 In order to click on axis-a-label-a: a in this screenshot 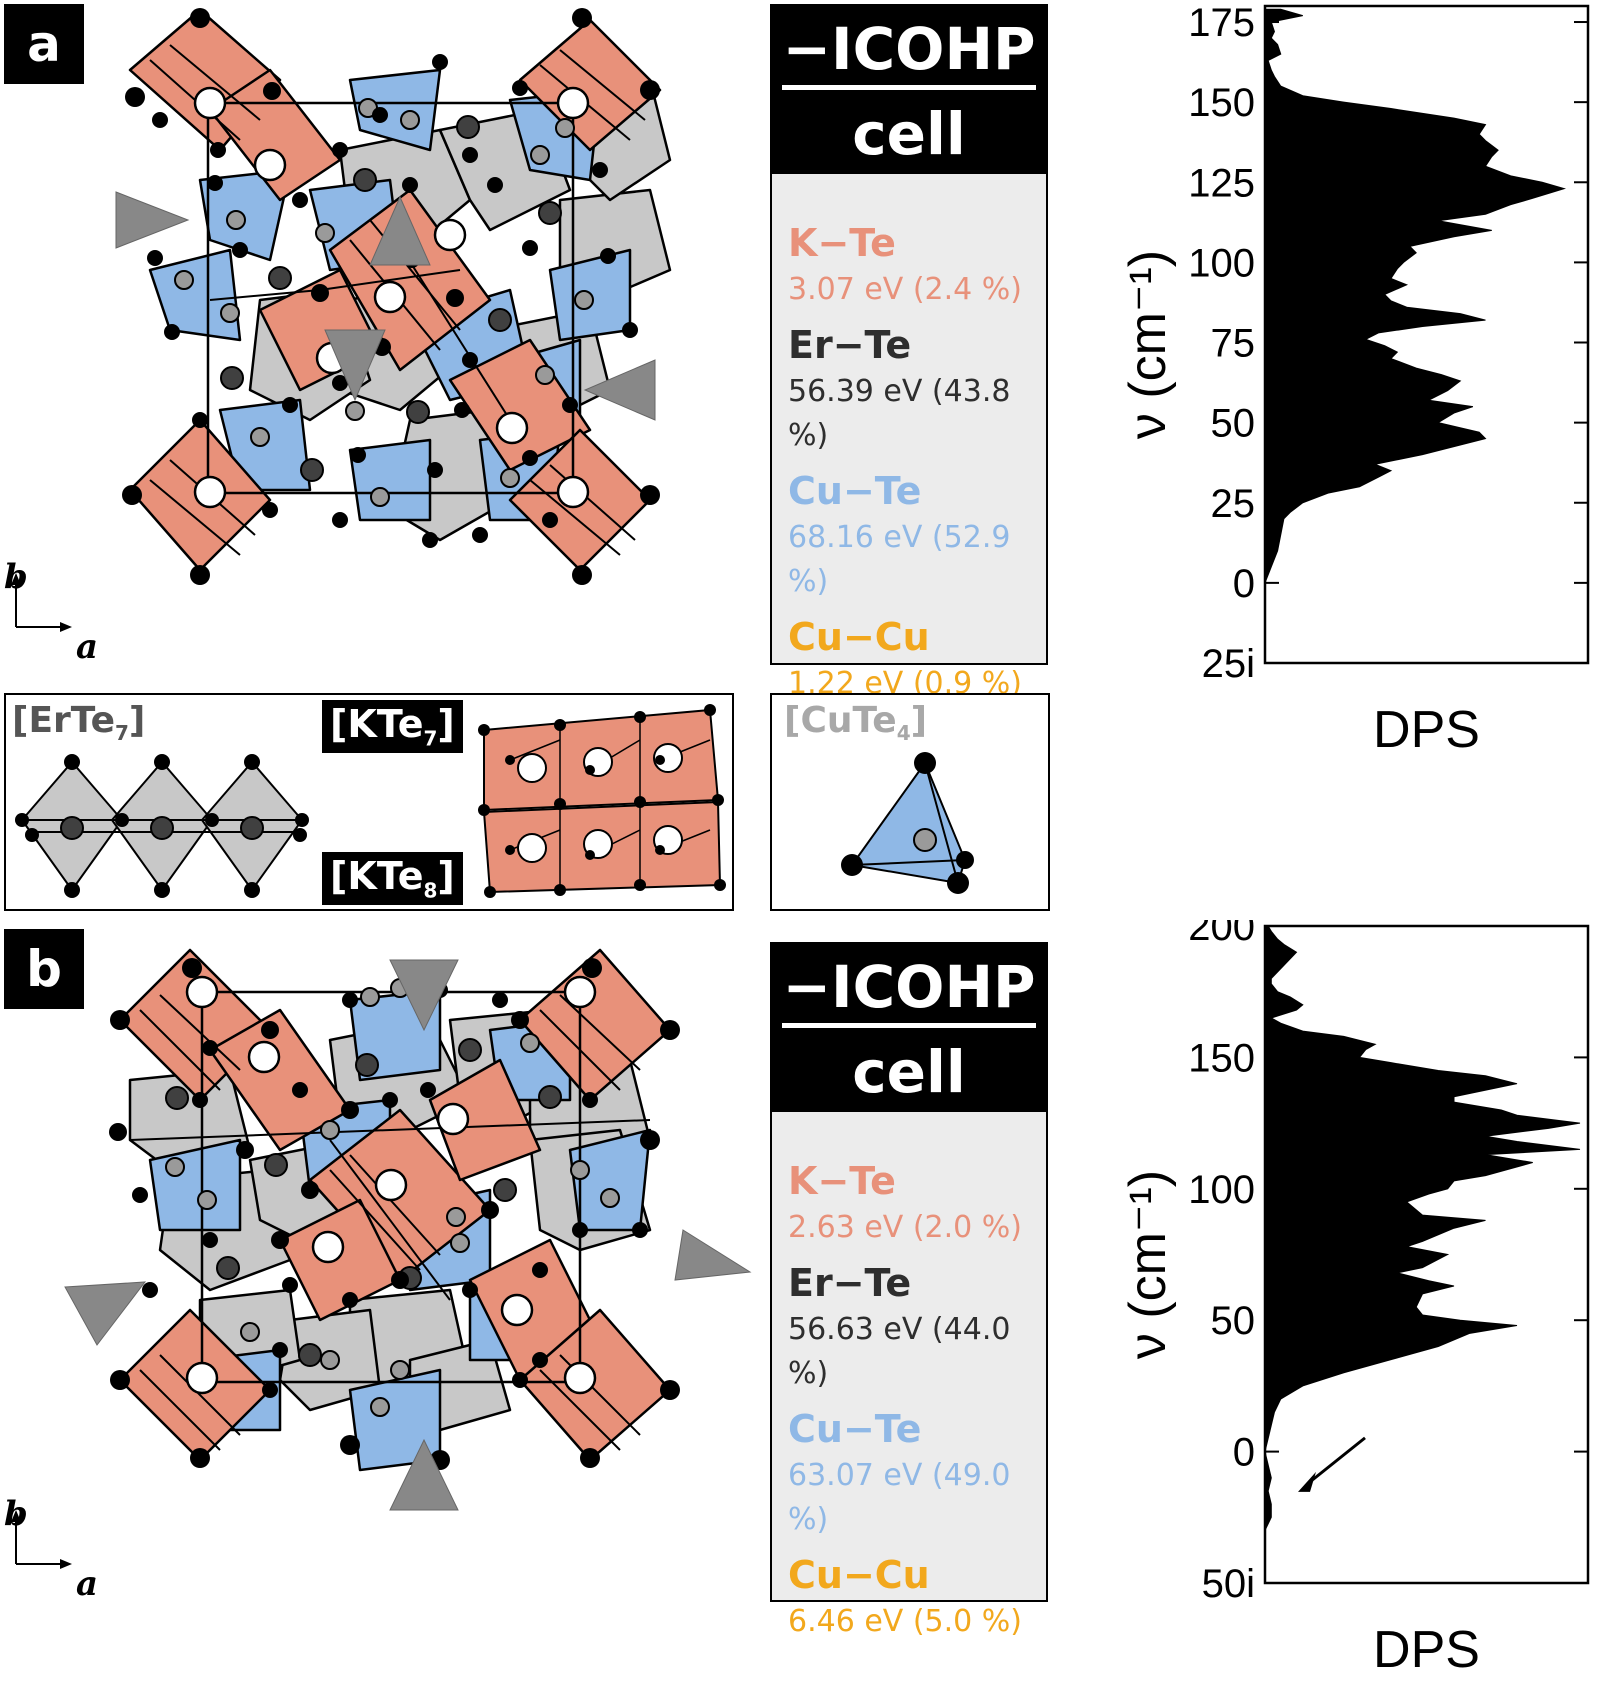, I will do `click(87, 647)`.